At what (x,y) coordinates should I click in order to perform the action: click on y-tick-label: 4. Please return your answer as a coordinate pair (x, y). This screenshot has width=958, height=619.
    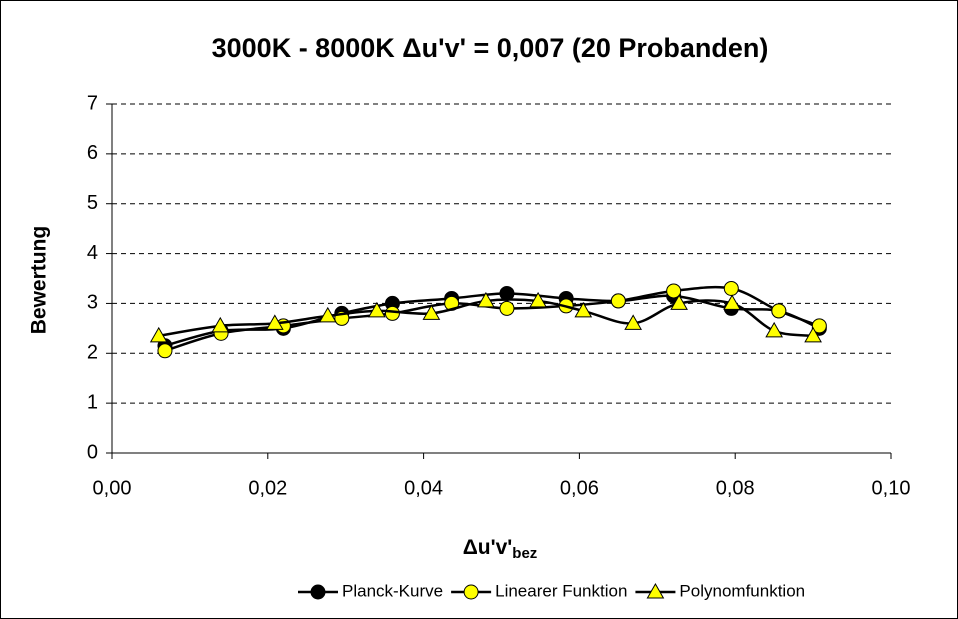
    Looking at the image, I should click on (92, 253).